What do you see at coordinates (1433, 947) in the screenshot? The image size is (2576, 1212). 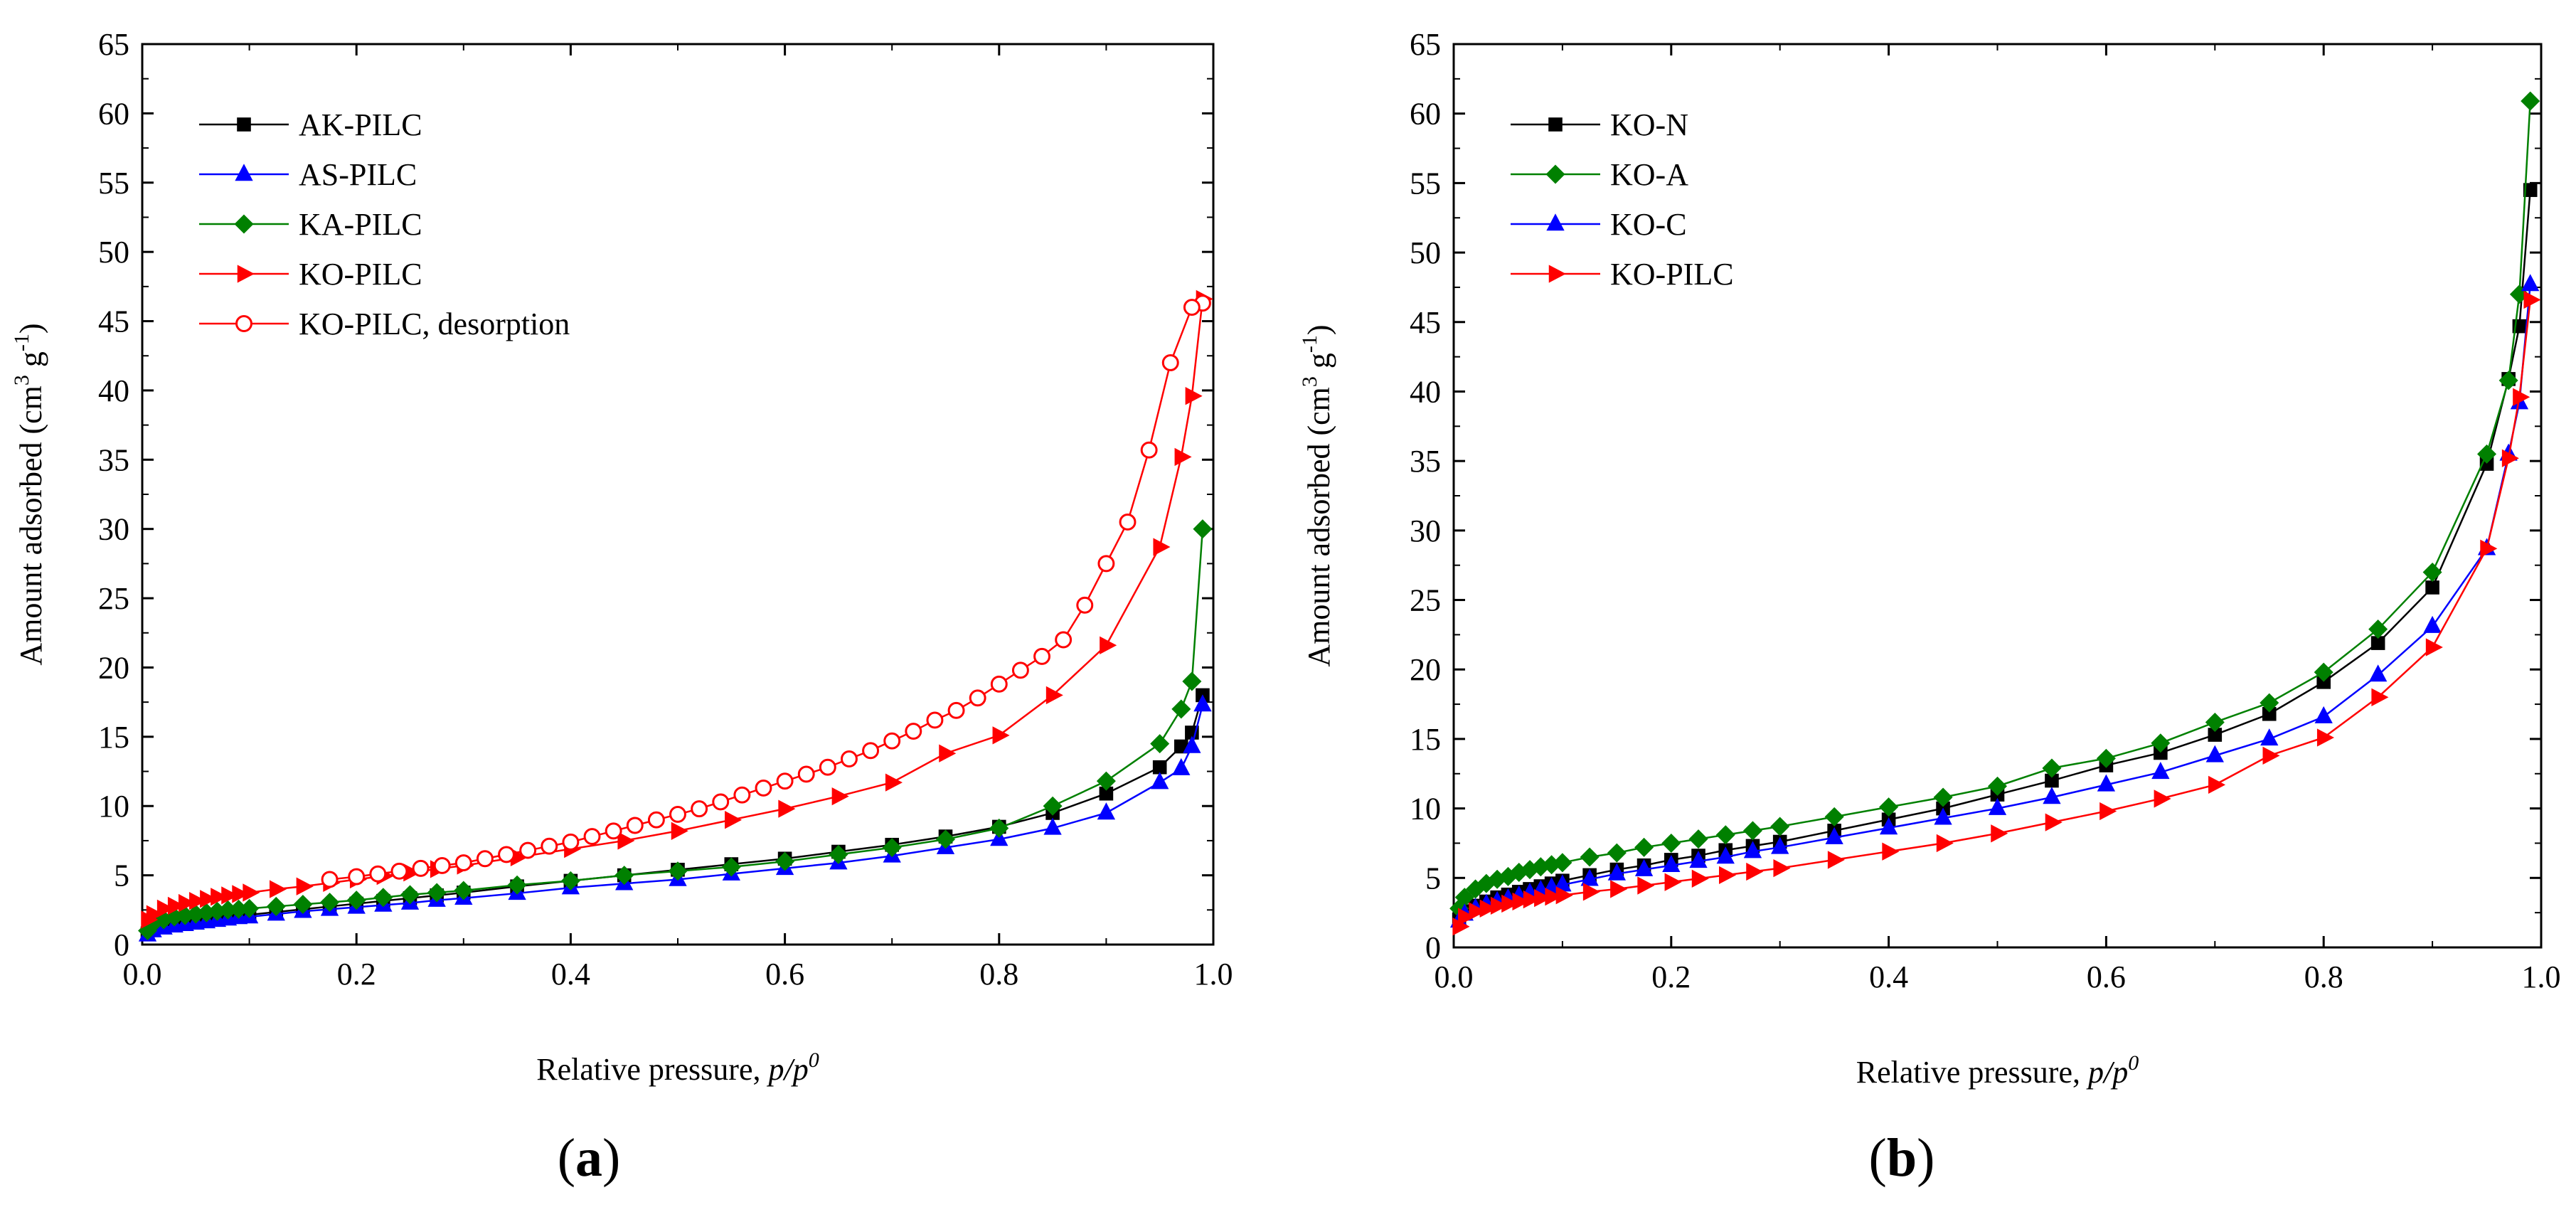 I see `y-tick-label: 0` at bounding box center [1433, 947].